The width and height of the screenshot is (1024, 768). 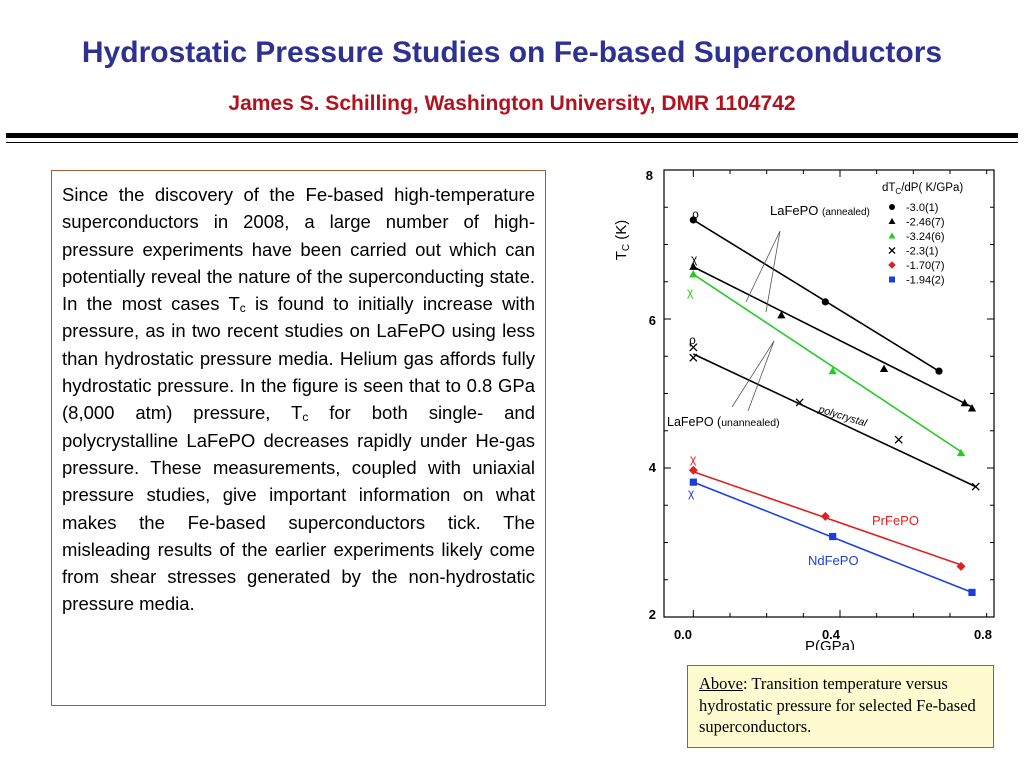 What do you see at coordinates (512, 142) in the screenshot?
I see `divider-thin` at bounding box center [512, 142].